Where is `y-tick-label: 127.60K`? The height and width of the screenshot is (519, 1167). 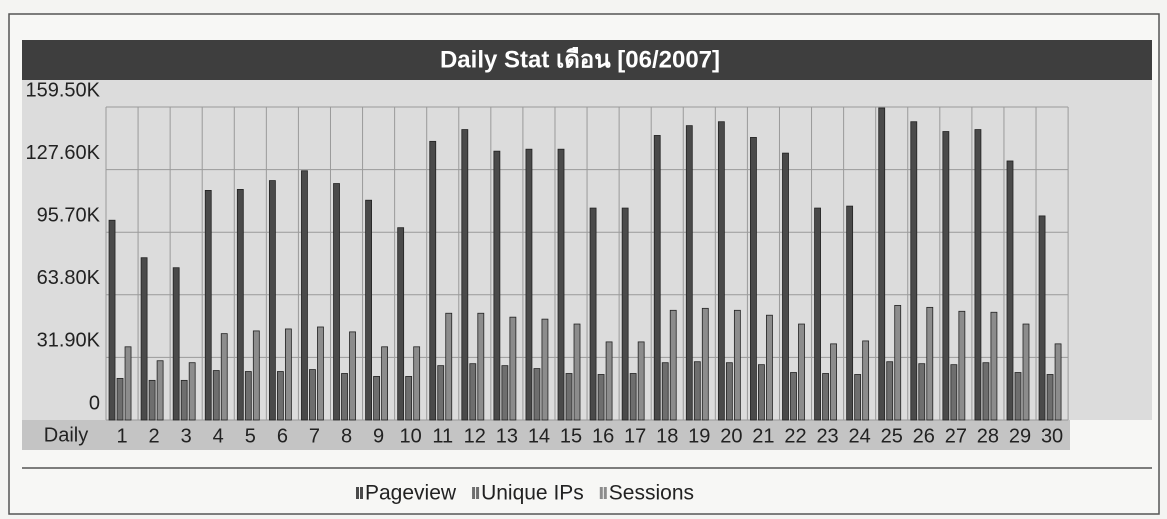
y-tick-label: 127.60K is located at coordinates (62, 153).